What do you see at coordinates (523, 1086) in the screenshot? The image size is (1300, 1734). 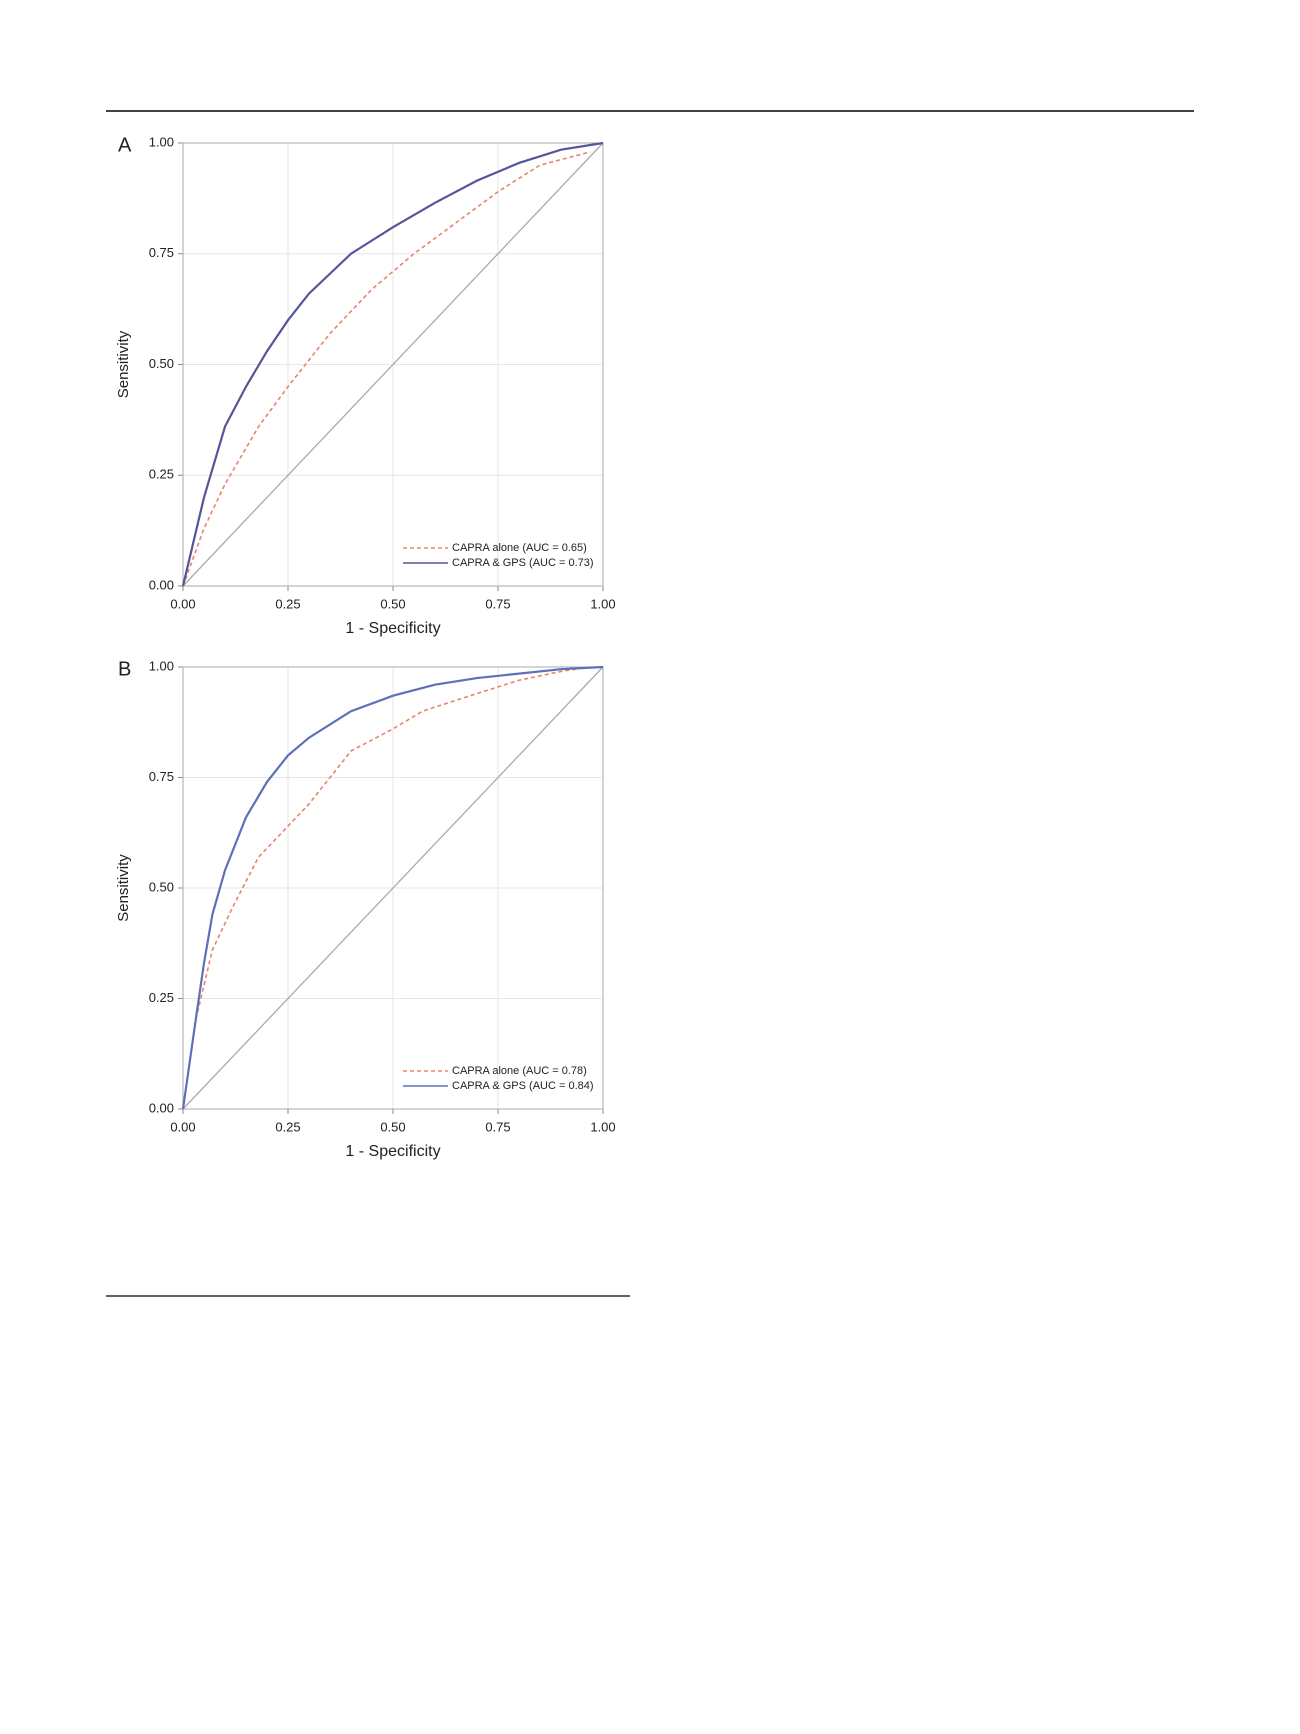 I see `legend-label: CAPRA & GPS (AUC = 0.84)` at bounding box center [523, 1086].